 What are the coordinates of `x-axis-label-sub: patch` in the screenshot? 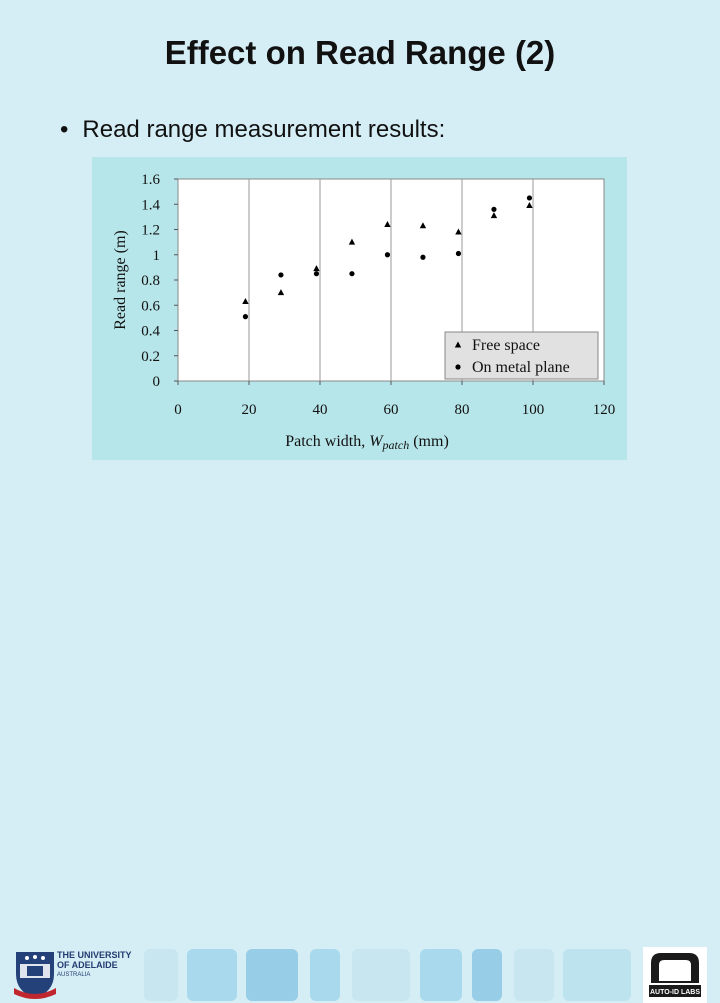 It's located at (396, 445).